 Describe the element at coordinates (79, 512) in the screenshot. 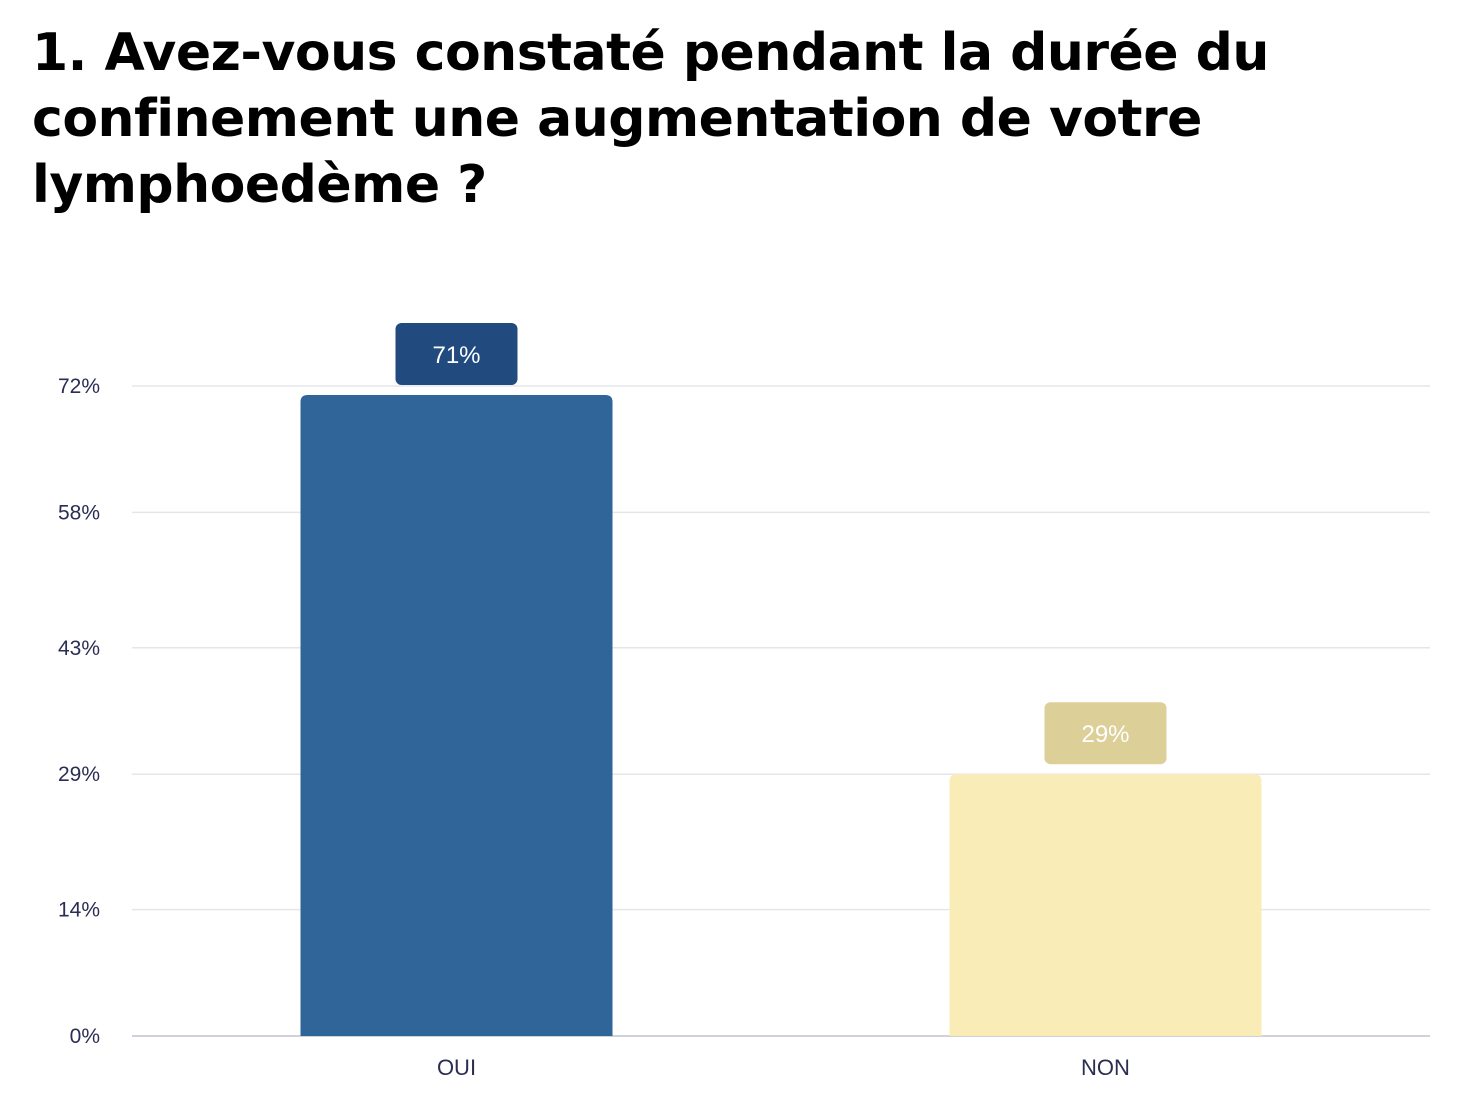

I see `y-tick-label: 58%` at that location.